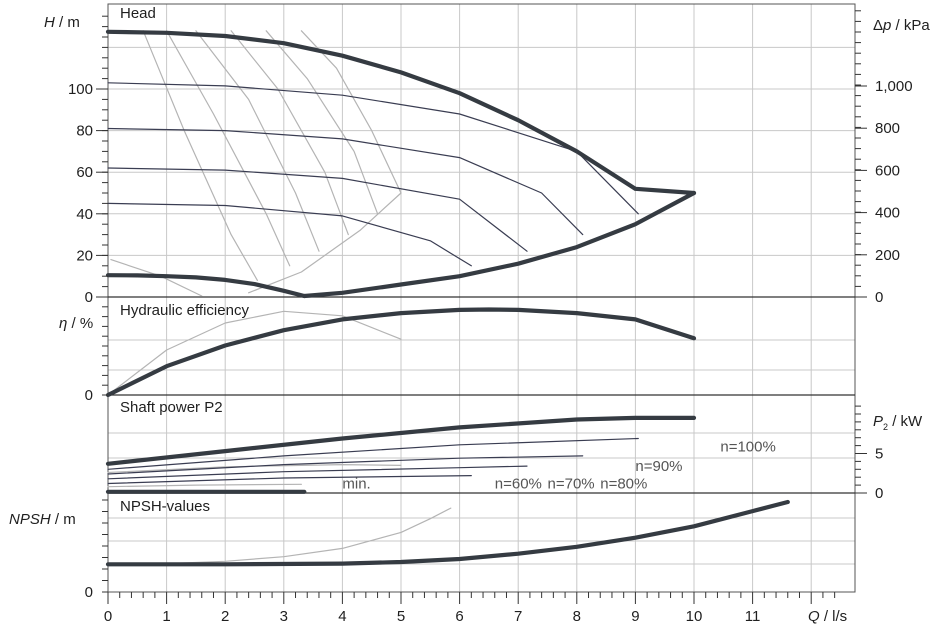  Describe the element at coordinates (84, 172) in the screenshot. I see `head-y-tick-label: 60` at that location.